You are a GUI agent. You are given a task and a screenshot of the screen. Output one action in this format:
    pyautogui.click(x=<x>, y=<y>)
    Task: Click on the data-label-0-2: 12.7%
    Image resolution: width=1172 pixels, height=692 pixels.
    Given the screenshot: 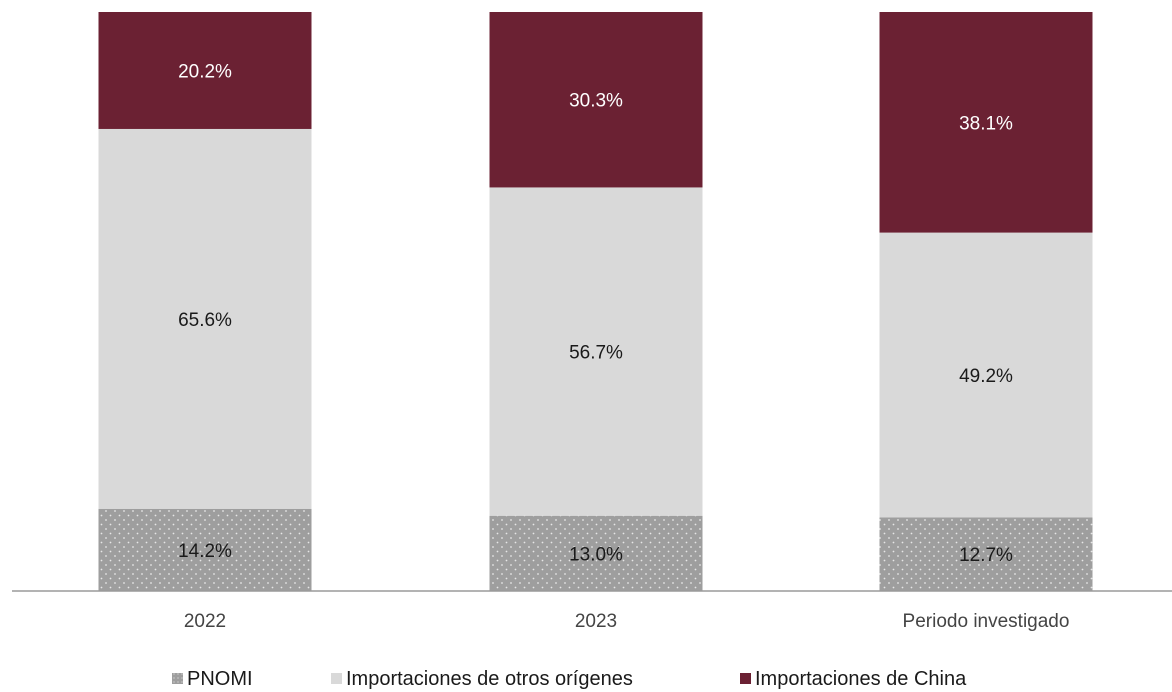 What is the action you would take?
    pyautogui.click(x=986, y=555)
    